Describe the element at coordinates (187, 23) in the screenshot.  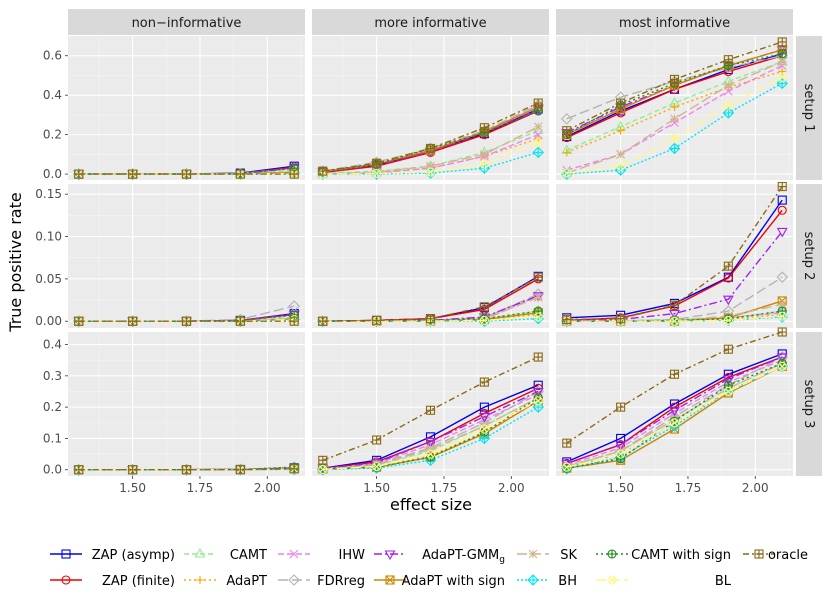
I see `column-strip-label: non−informative` at that location.